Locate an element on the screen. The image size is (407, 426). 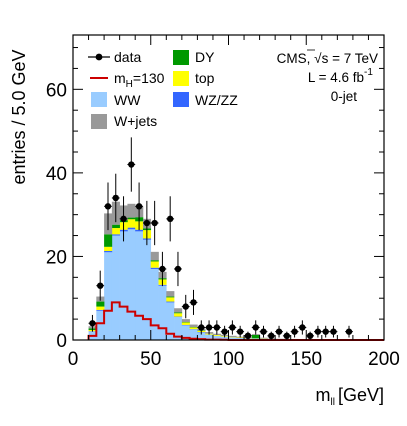
legend: data mH=130 WW W+jets DY top WZ/ZZ is located at coordinates (163, 89).